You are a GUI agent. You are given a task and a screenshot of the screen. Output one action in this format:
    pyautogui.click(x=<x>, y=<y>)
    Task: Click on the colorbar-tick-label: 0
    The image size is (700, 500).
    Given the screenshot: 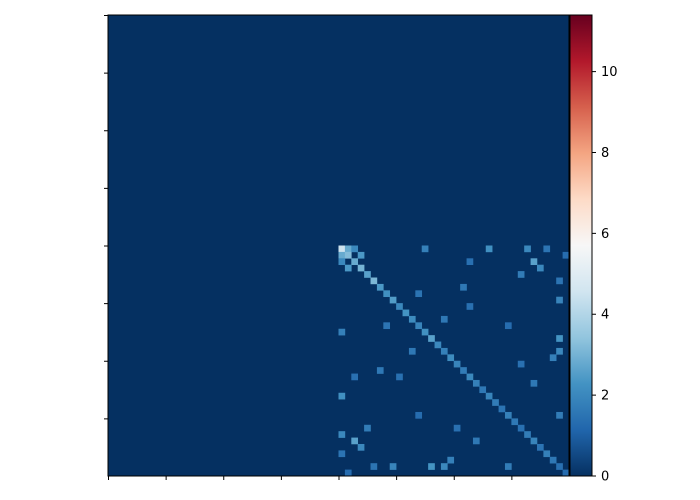 What is the action you would take?
    pyautogui.click(x=605, y=477)
    